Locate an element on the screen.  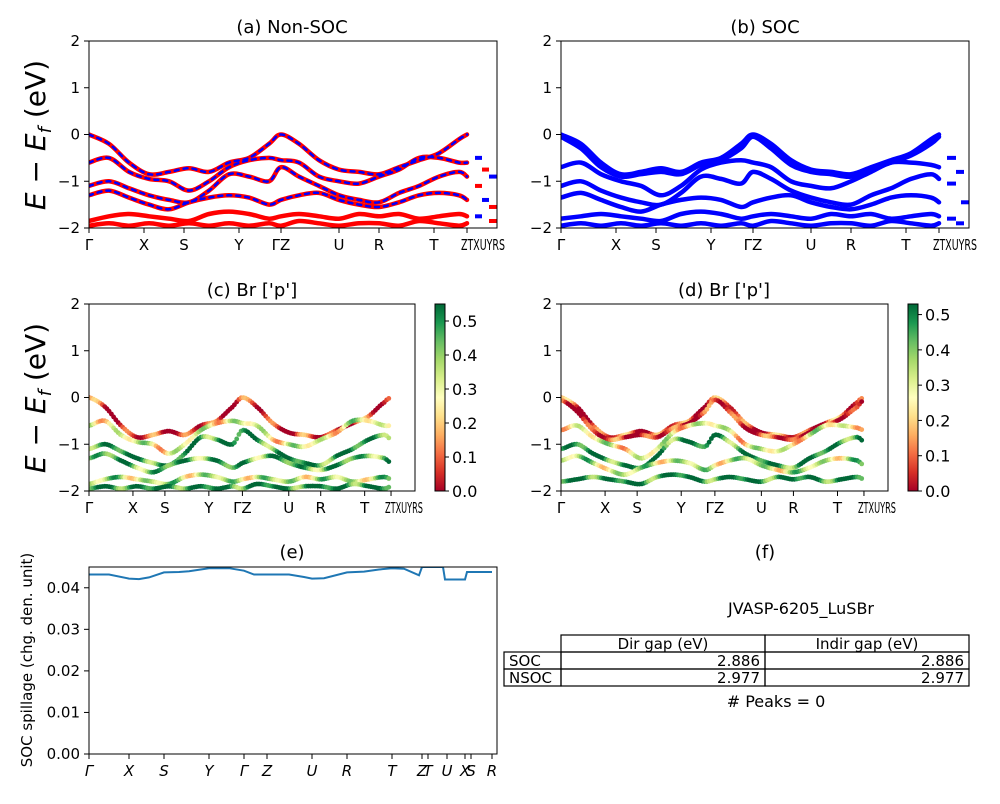
peaks-count: # Peaks = 0 is located at coordinates (776, 701).